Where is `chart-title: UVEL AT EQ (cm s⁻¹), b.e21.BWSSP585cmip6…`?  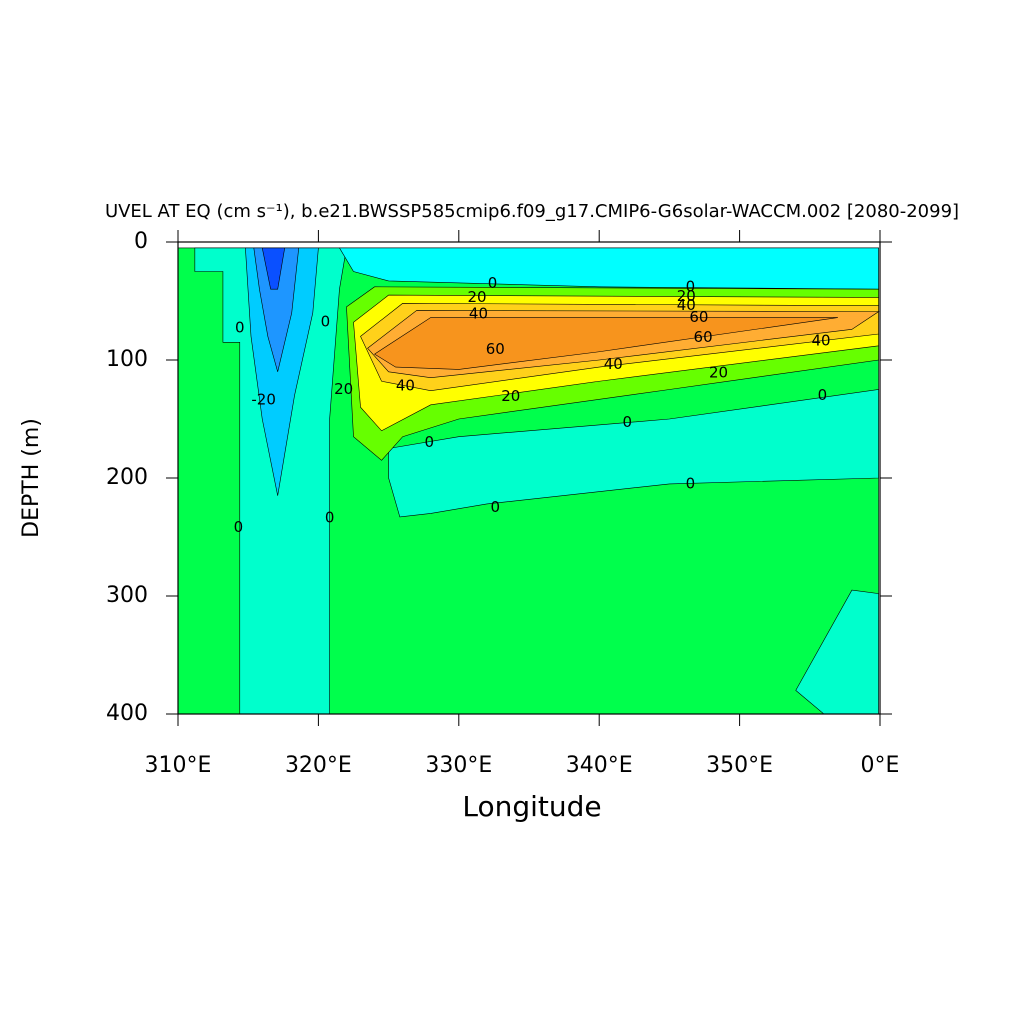
chart-title: UVEL AT EQ (cm s⁻¹), b.e21.BWSSP585cmip6… is located at coordinates (532, 211).